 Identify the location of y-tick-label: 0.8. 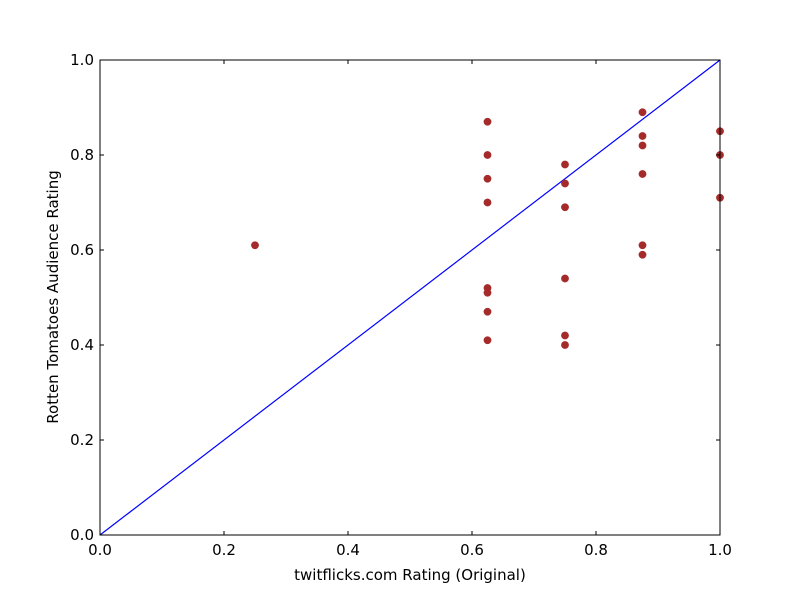
(82, 155).